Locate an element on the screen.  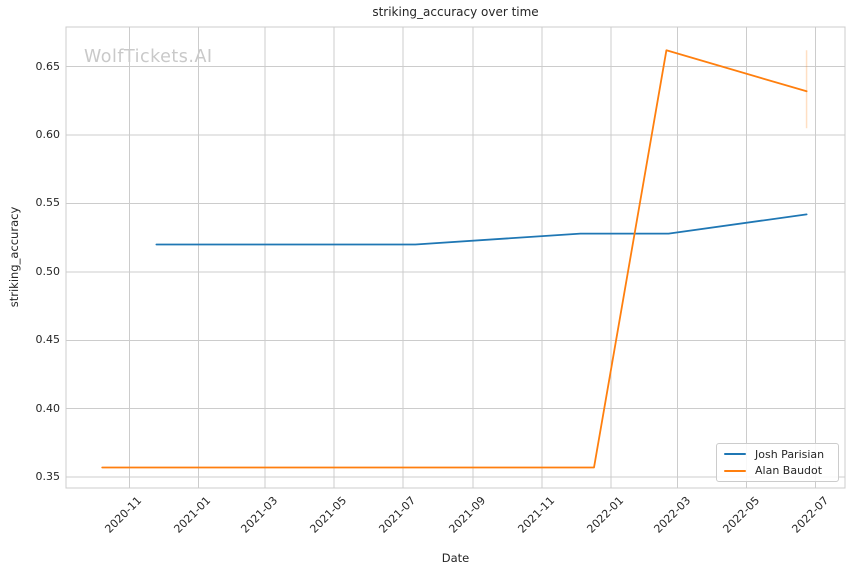
watermark: WolfTickets.AI is located at coordinates (148, 57).